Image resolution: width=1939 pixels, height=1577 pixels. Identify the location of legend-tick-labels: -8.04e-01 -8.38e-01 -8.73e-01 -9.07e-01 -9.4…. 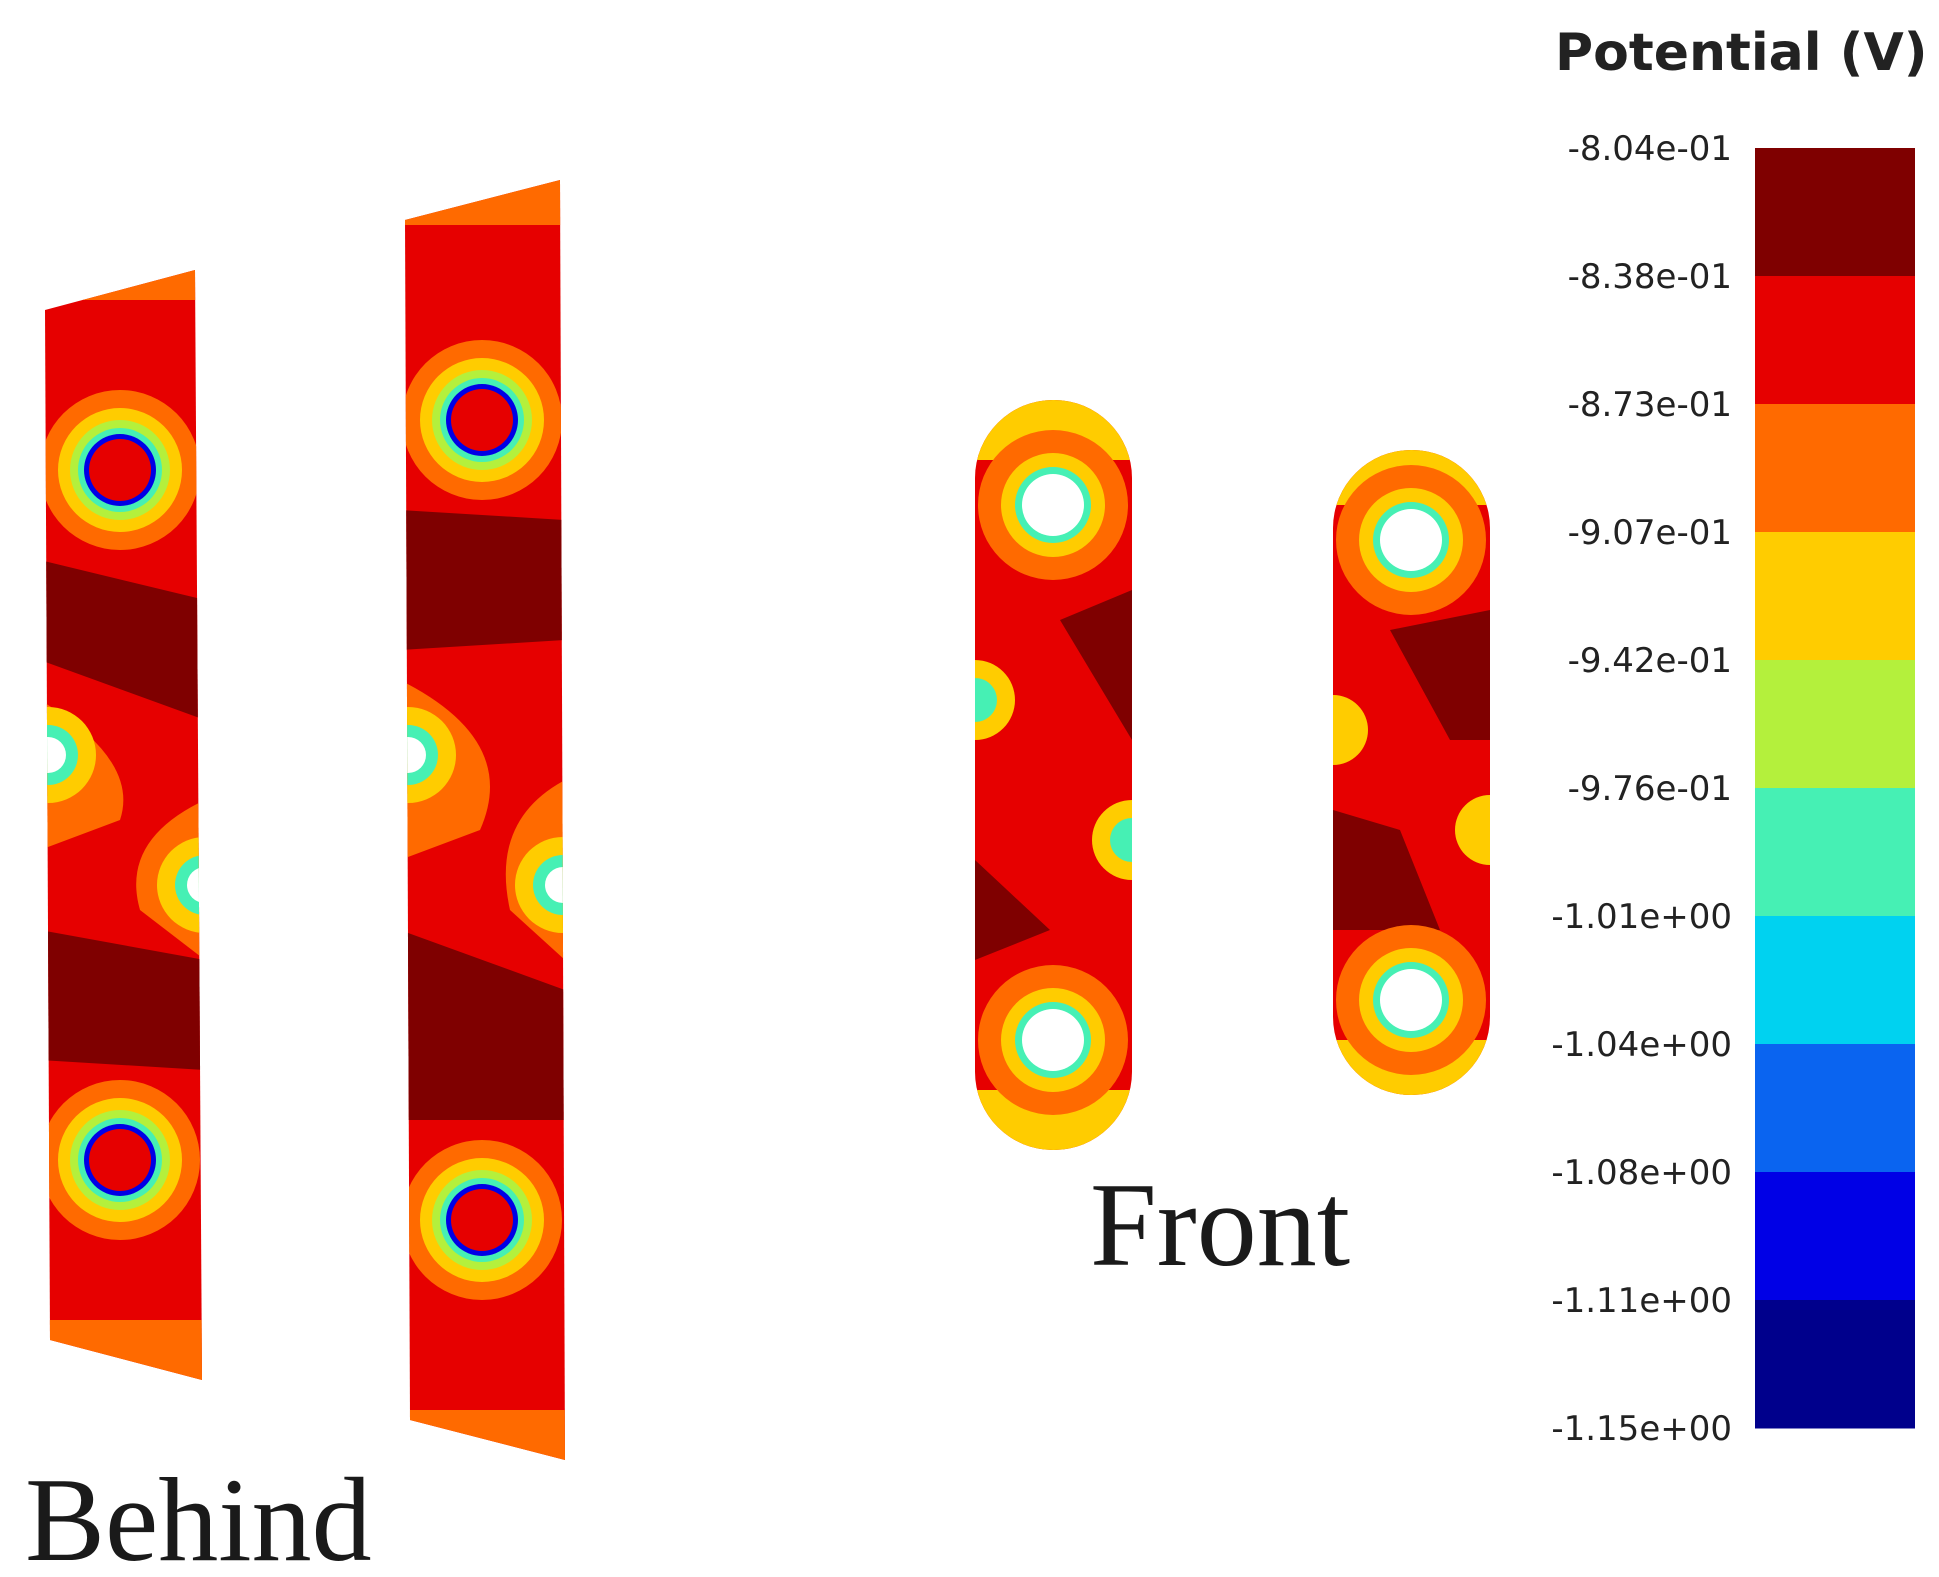
(1641, 789).